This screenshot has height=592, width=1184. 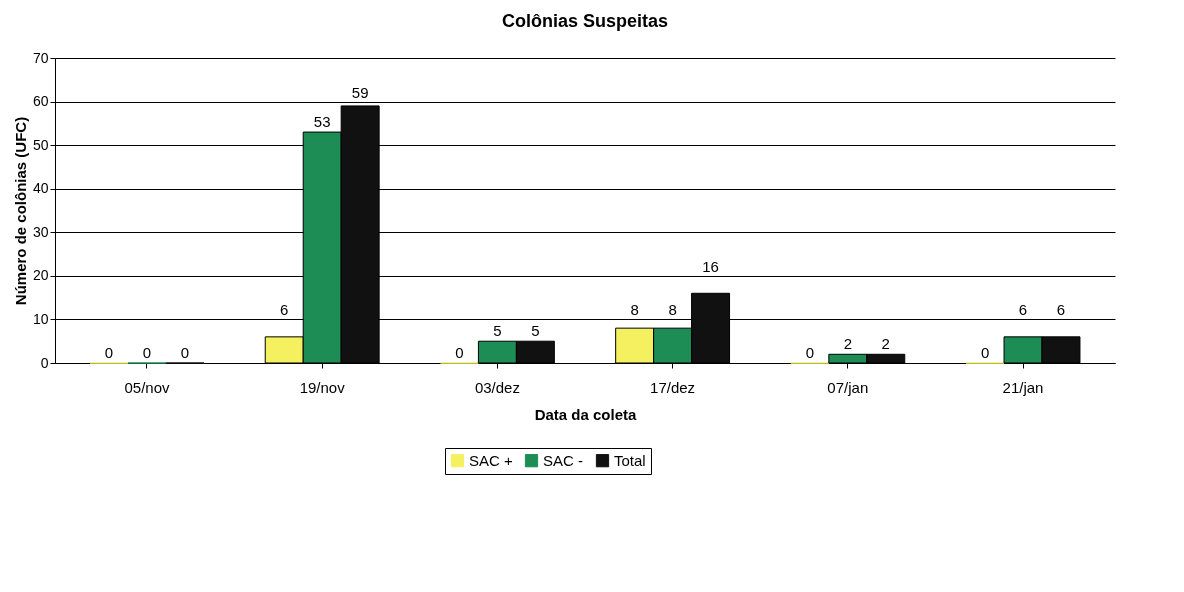 I want to click on legend-label: Total, so click(x=630, y=460).